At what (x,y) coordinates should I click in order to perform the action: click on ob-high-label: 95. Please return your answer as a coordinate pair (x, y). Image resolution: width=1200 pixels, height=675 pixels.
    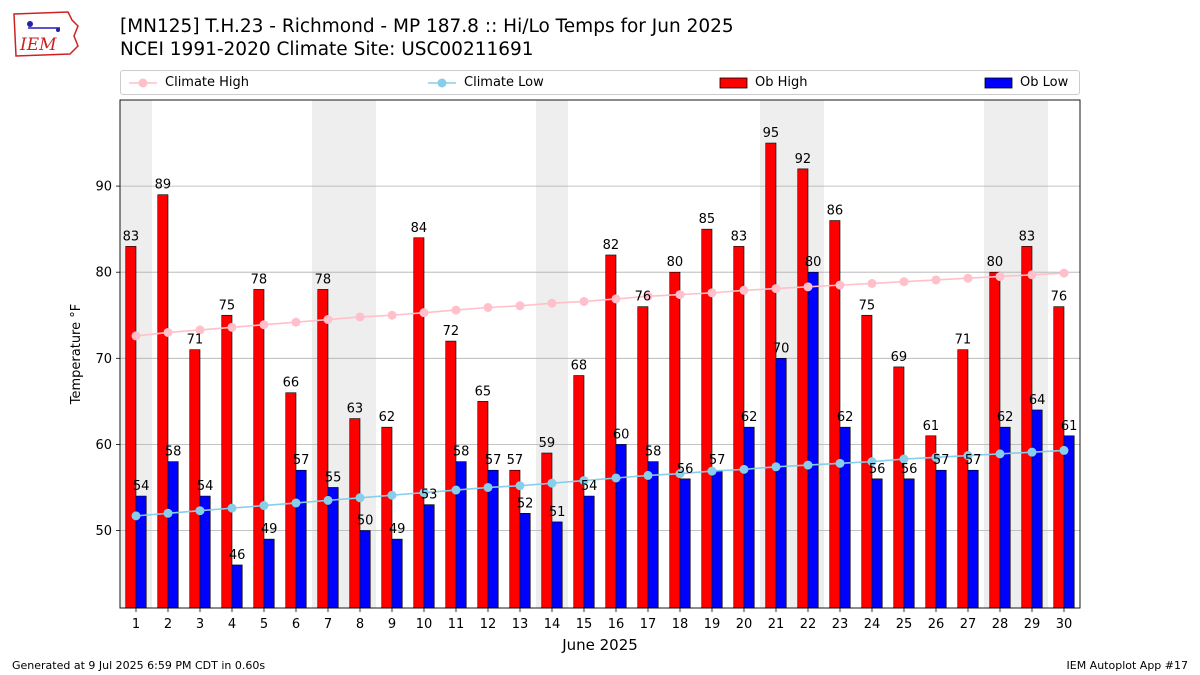
    Looking at the image, I should click on (771, 133).